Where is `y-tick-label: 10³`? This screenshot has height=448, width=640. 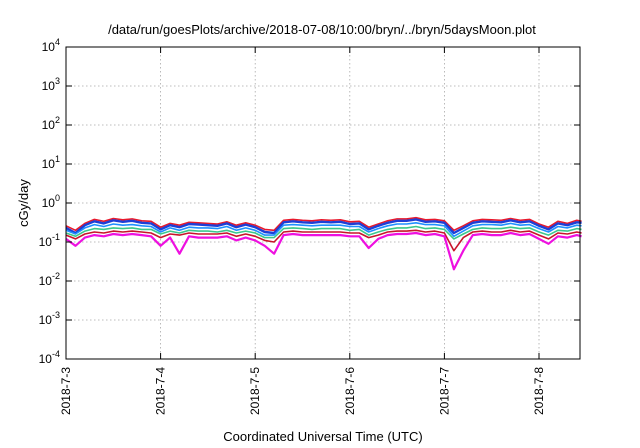 y-tick-label: 10³ is located at coordinates (51, 84).